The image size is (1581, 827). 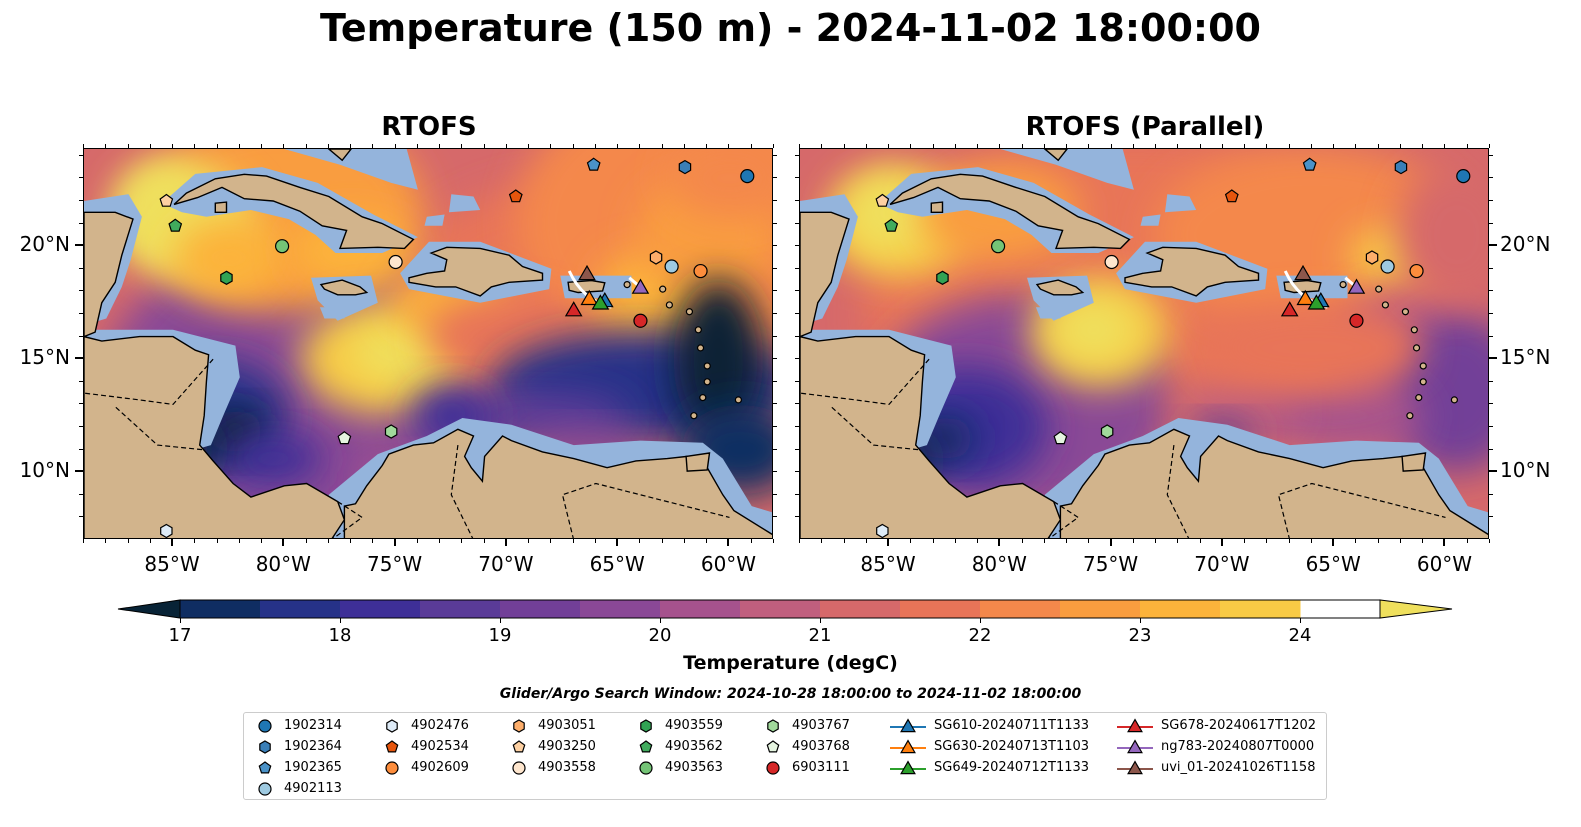 I want to click on bahamas-bank, so click(x=1067, y=169).